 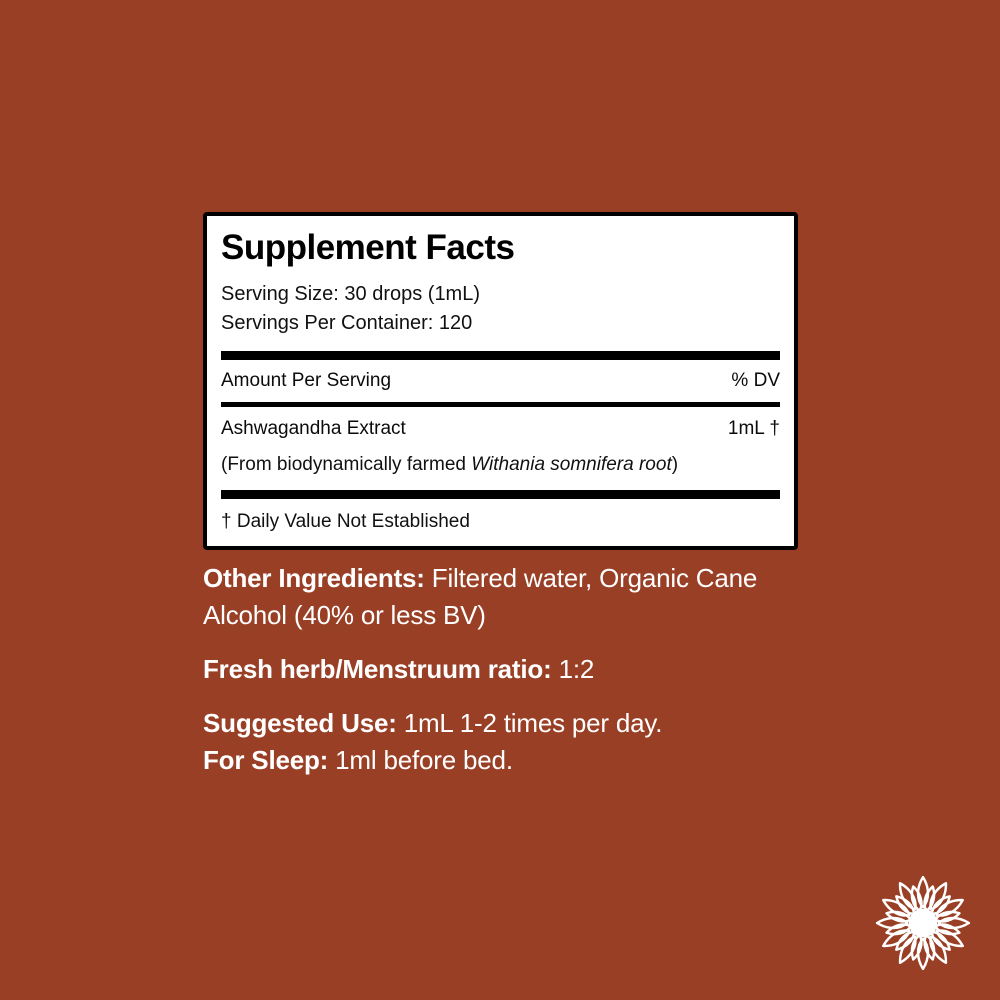 I want to click on suggested-use-value: 1mL 1-2 times per day., so click(x=533, y=723).